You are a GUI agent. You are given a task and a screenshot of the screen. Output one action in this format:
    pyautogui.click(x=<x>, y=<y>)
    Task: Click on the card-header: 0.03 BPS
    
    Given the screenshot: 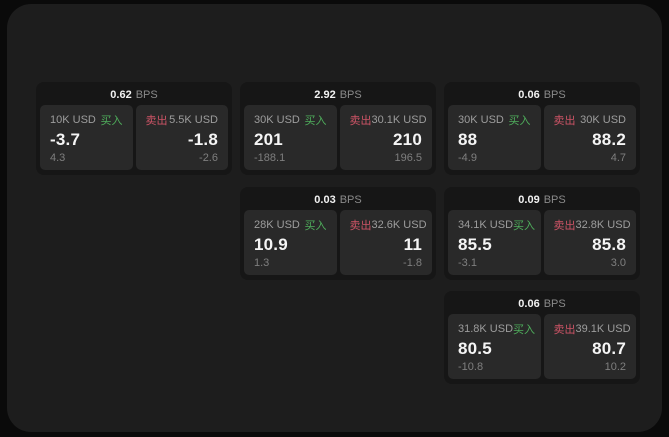 What is the action you would take?
    pyautogui.click(x=338, y=198)
    